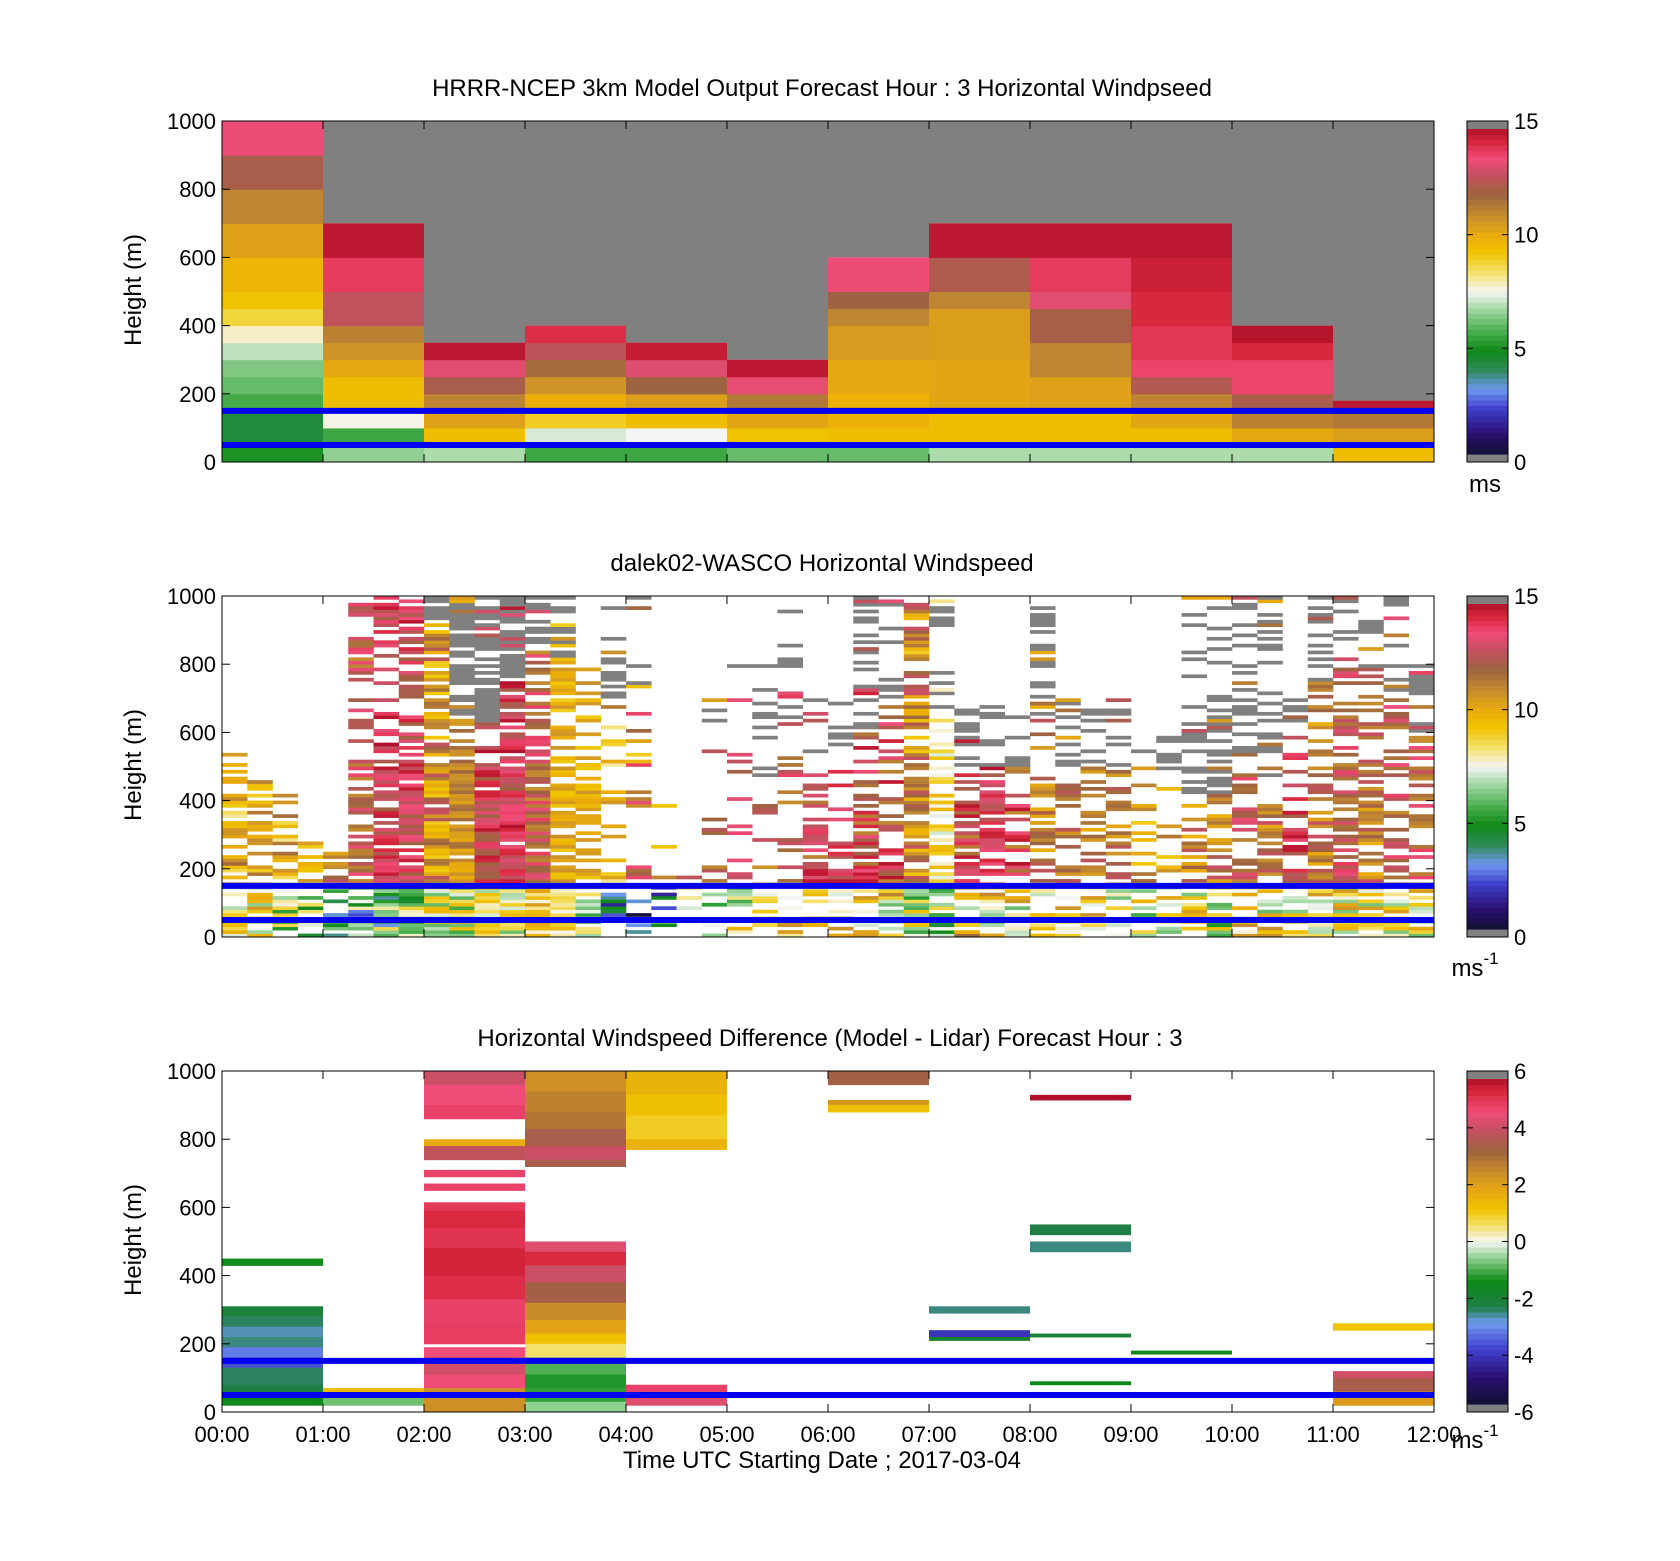  Describe the element at coordinates (1520, 462) in the screenshot. I see `colorbar-tick-label: 0` at that location.